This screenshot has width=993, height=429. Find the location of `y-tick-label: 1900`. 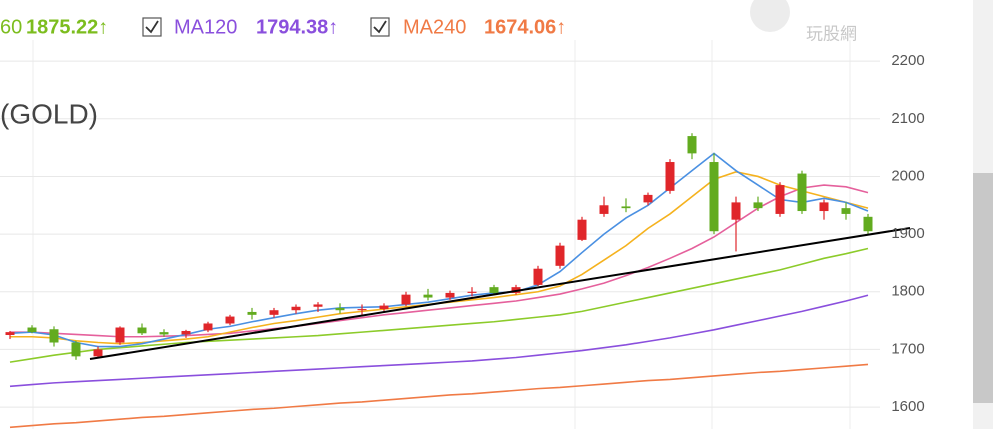

y-tick-label: 1900 is located at coordinates (907, 233).